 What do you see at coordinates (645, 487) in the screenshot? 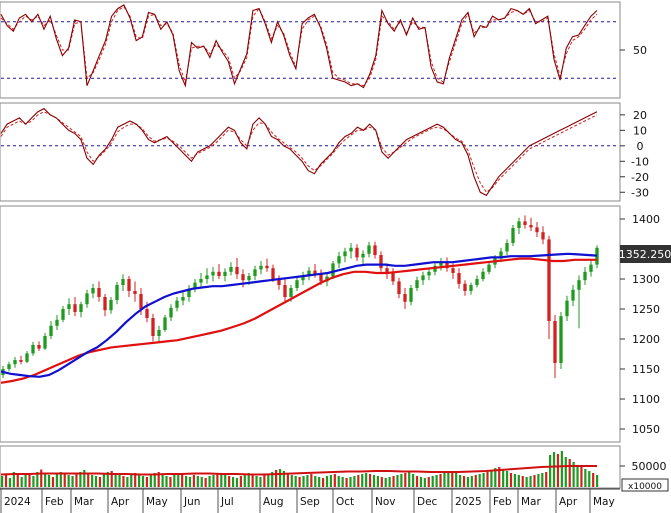
I see `volume-unit-label: x10000` at bounding box center [645, 487].